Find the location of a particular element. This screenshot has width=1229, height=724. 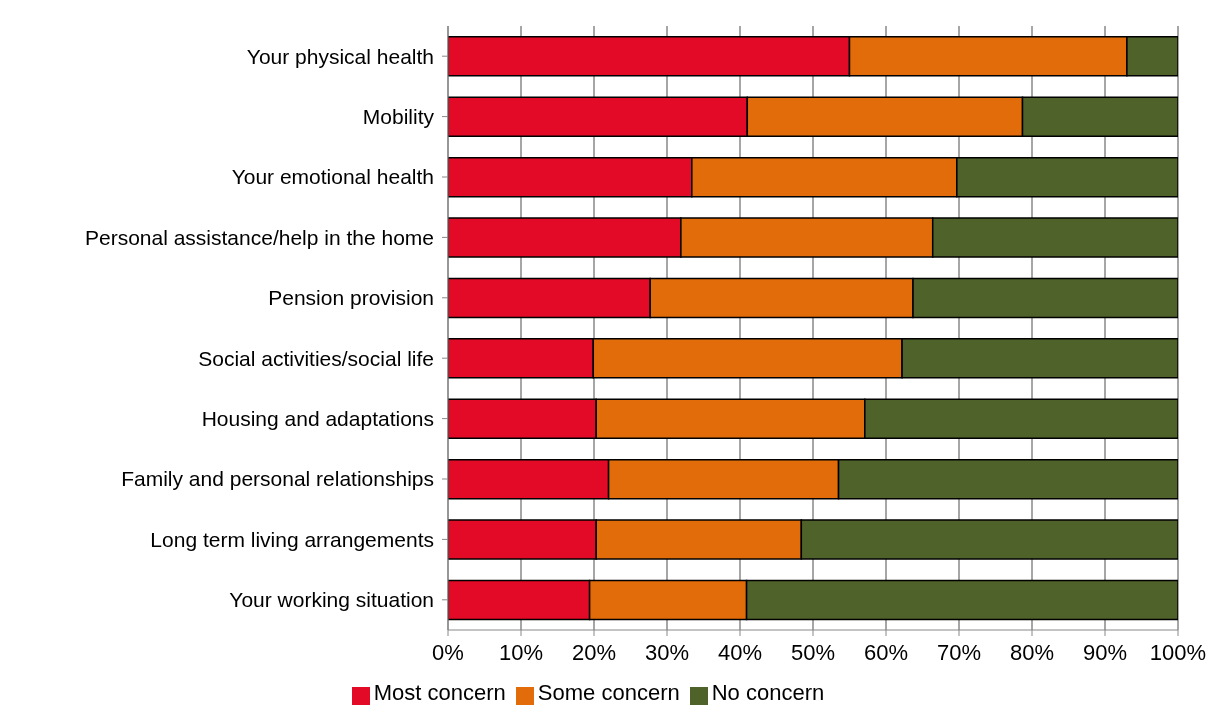

x-tick-label: 10% is located at coordinates (521, 652).